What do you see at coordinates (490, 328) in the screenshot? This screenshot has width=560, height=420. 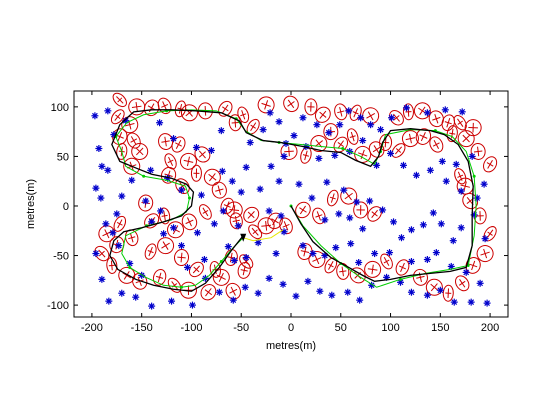 I see `x-tick-label: 200` at bounding box center [490, 328].